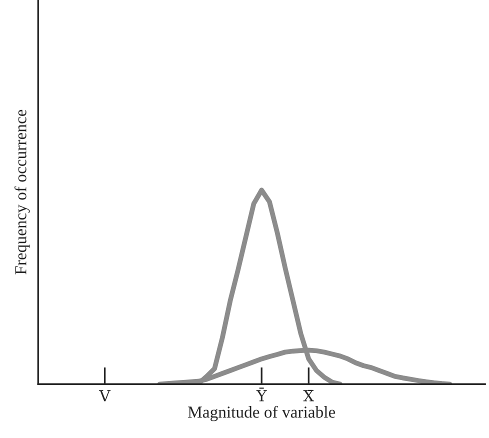  What do you see at coordinates (105, 396) in the screenshot?
I see `x-tick-label: V` at bounding box center [105, 396].